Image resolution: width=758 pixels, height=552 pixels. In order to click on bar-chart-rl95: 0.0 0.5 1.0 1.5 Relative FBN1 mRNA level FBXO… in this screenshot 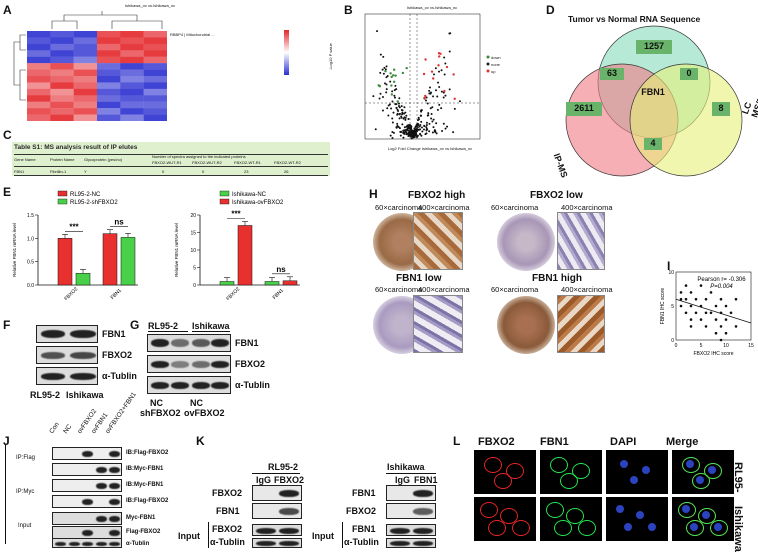, I will do `click(75, 245)`.